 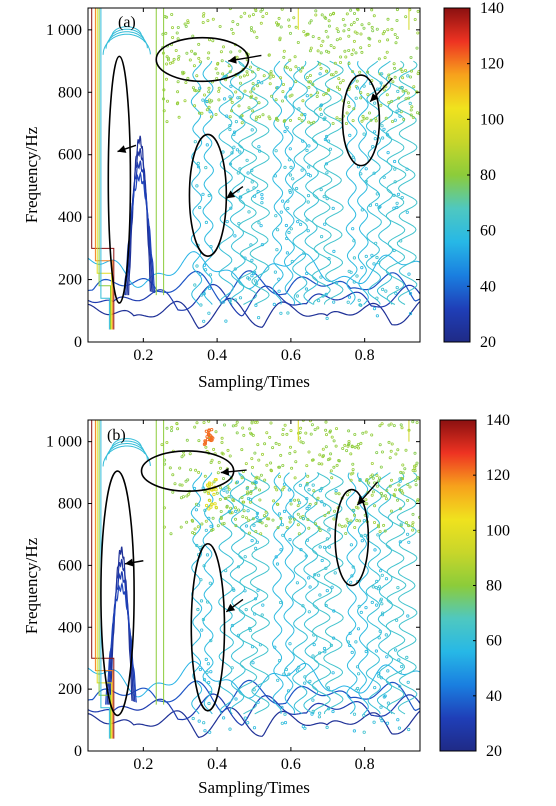 I want to click on colorbar-a, so click(x=457, y=175).